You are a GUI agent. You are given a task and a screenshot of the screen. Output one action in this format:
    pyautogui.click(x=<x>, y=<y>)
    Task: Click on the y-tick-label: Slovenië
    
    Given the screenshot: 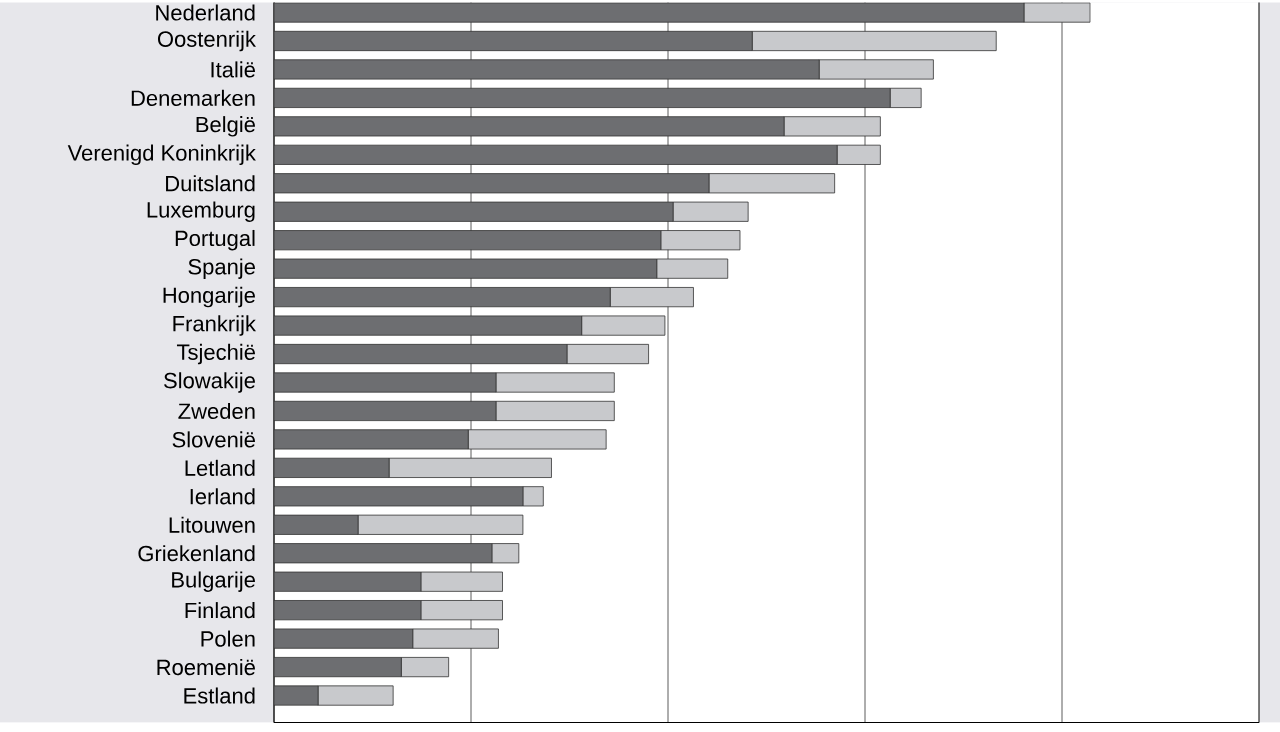 What is the action you would take?
    pyautogui.click(x=213, y=439)
    